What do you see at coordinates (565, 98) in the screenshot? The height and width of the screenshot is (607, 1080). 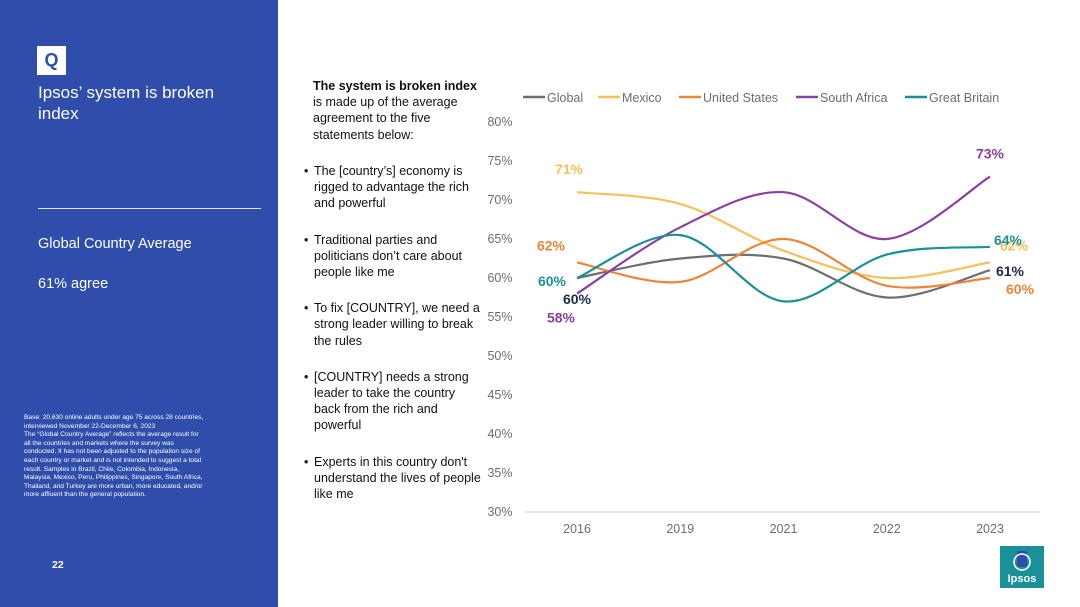 I see `legend-label: Global` at bounding box center [565, 98].